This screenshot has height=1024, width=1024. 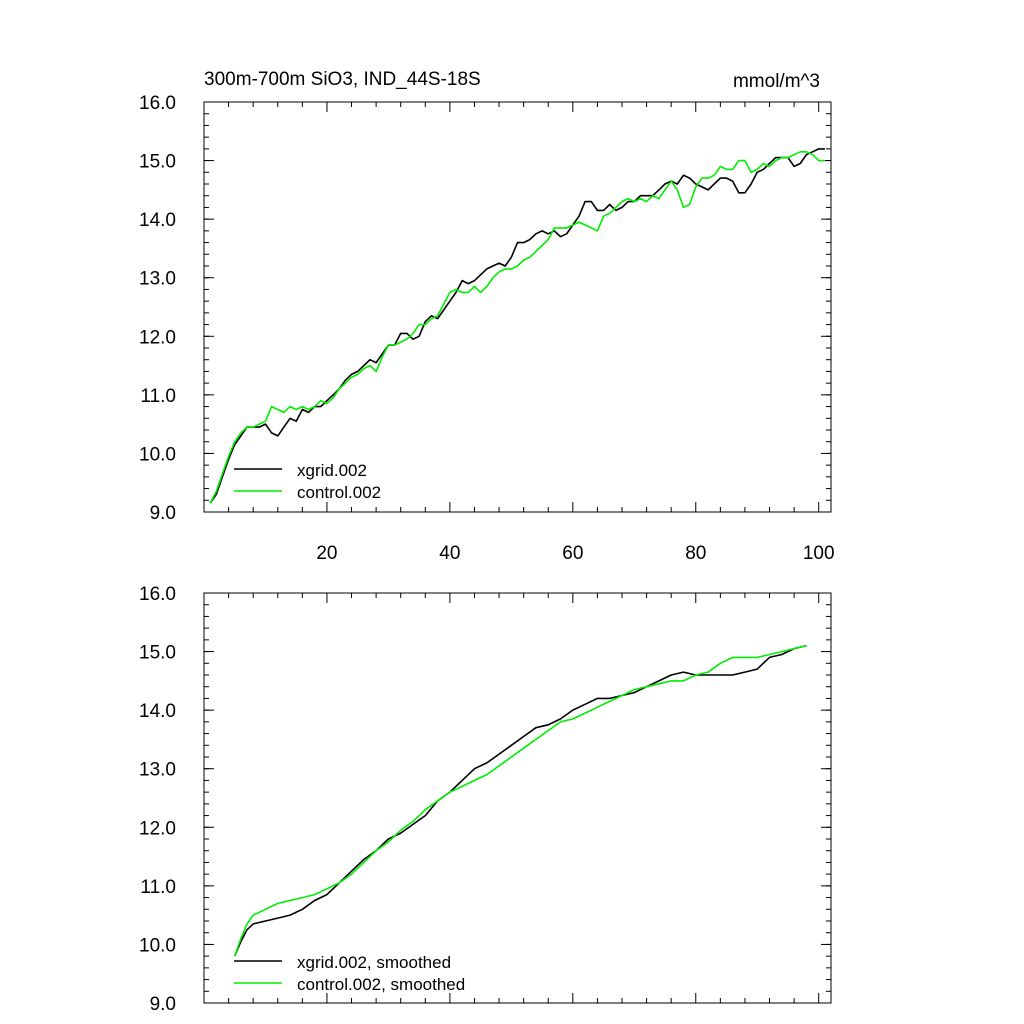 What do you see at coordinates (449, 553) in the screenshot?
I see `x-tick-label: 40` at bounding box center [449, 553].